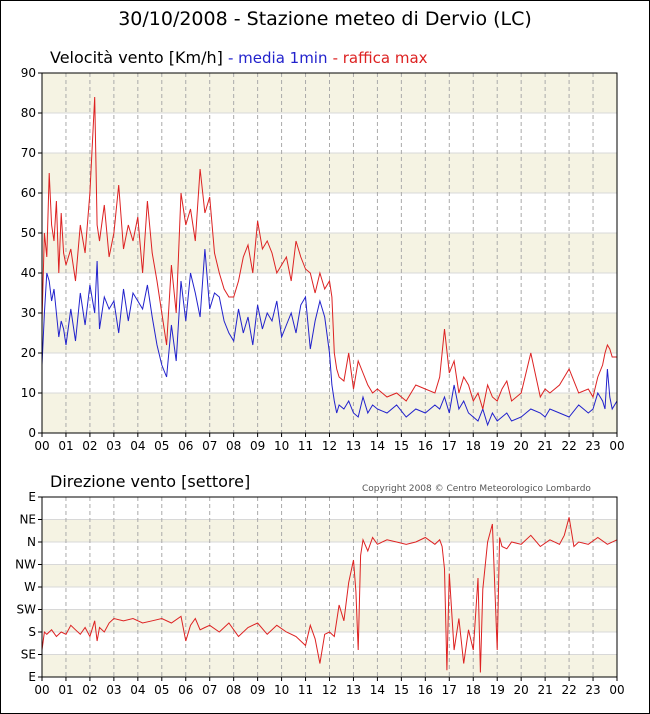 Image resolution: width=650 pixels, height=714 pixels. What do you see at coordinates (425, 446) in the screenshot?
I see `speed-xtick-label: 16` at bounding box center [425, 446].